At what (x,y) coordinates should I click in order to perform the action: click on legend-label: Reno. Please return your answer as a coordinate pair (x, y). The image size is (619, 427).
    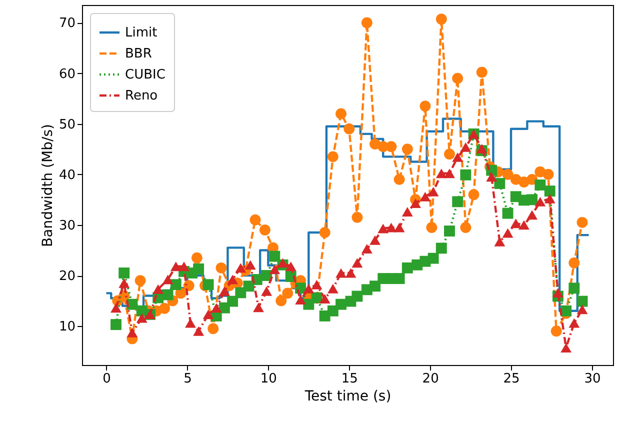
    Looking at the image, I should click on (141, 96).